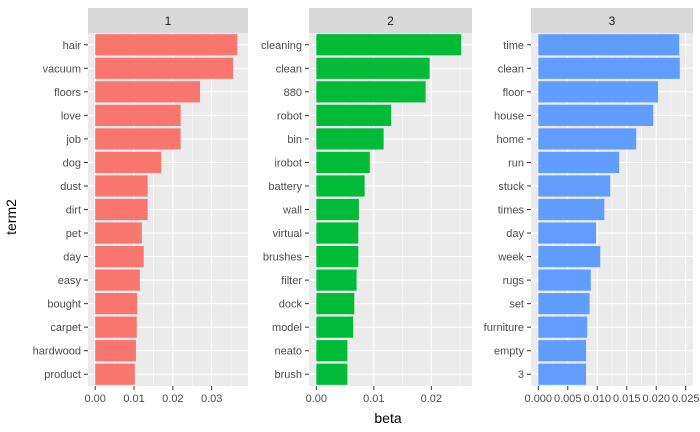 The image size is (700, 432). What do you see at coordinates (510, 258) in the screenshot?
I see `y-tick-label: week` at bounding box center [510, 258].